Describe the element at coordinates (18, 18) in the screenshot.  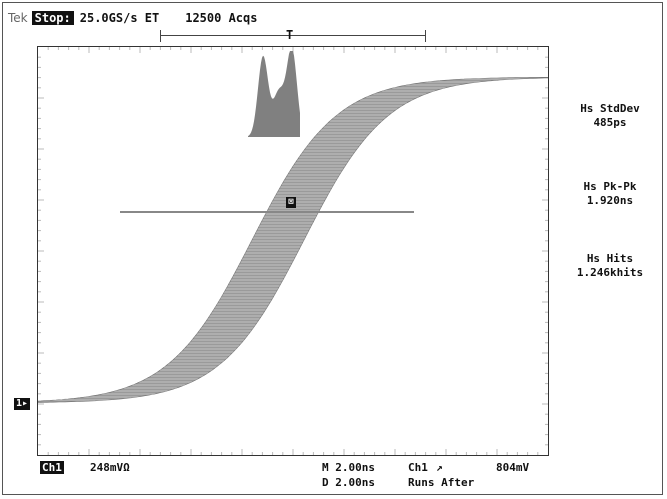
I see `brand-label: Tek` at that location.